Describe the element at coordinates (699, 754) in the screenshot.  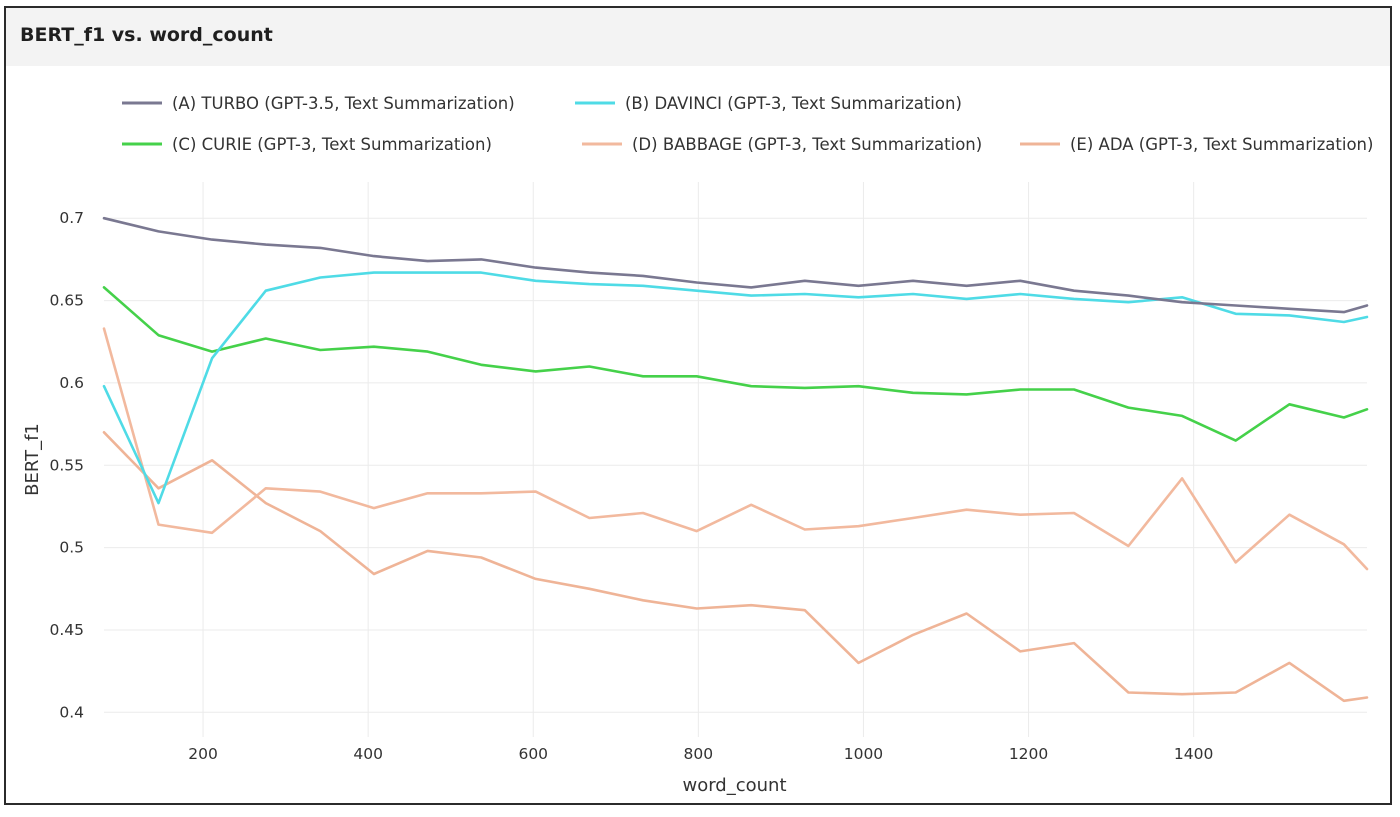
I see `x-tick-label: 800` at that location.